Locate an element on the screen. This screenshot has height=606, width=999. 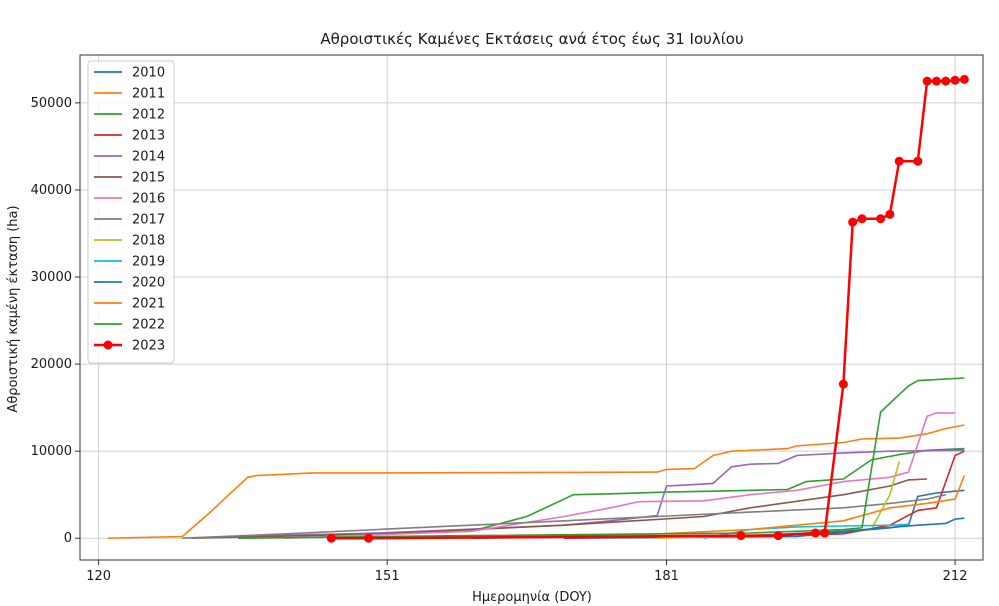
legend-label-2022: 2022 is located at coordinates (148, 325).